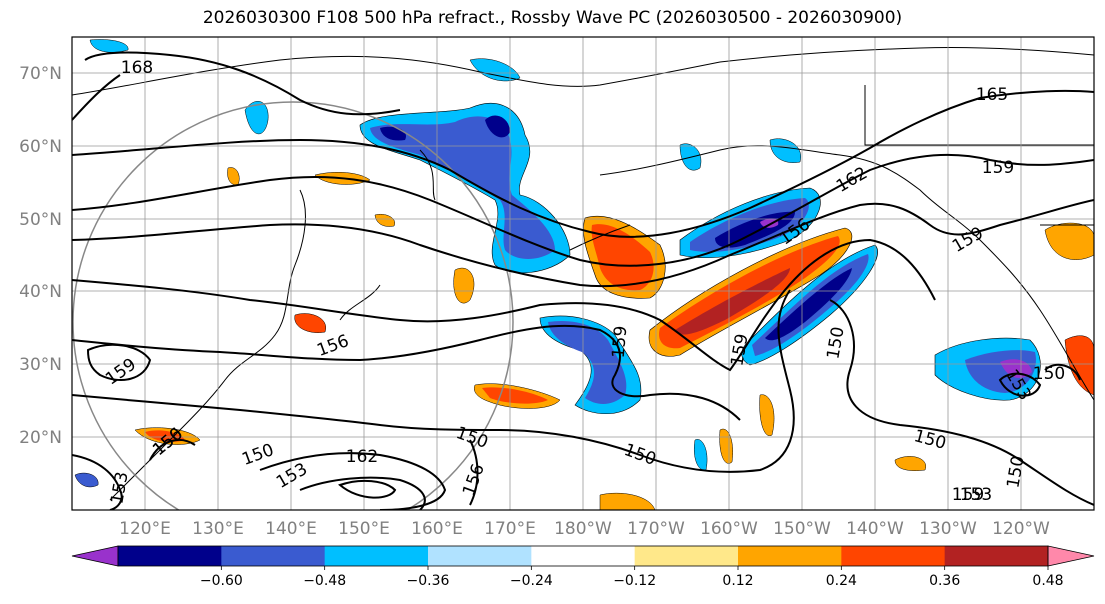 Image resolution: width=1105 pixels, height=604 pixels. Describe the element at coordinates (462, 187) in the screenshot. I see `shade-kamchatka-blue` at that location.